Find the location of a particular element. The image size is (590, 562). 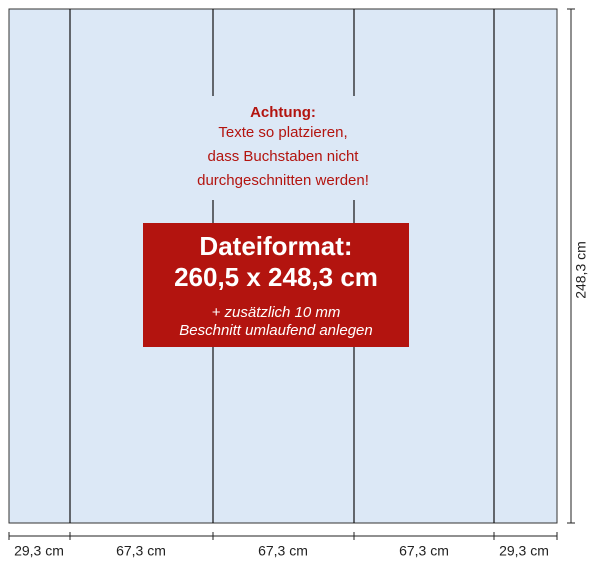

notice-line: Texte so platzieren, is located at coordinates (282, 132).